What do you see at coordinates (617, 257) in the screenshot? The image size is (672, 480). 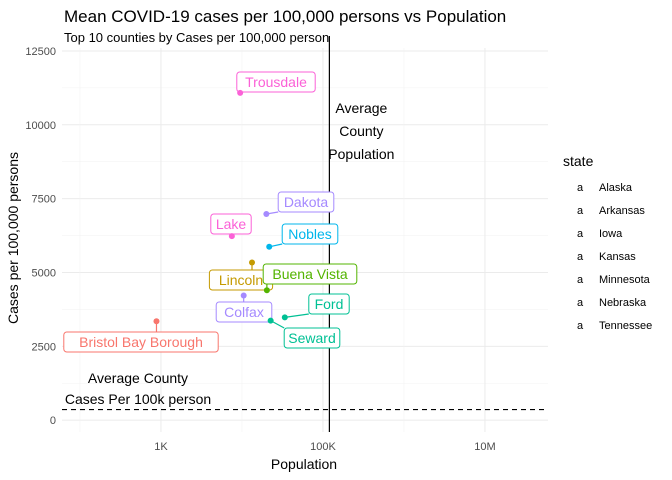 I see `legend-label: Kansas` at bounding box center [617, 257].